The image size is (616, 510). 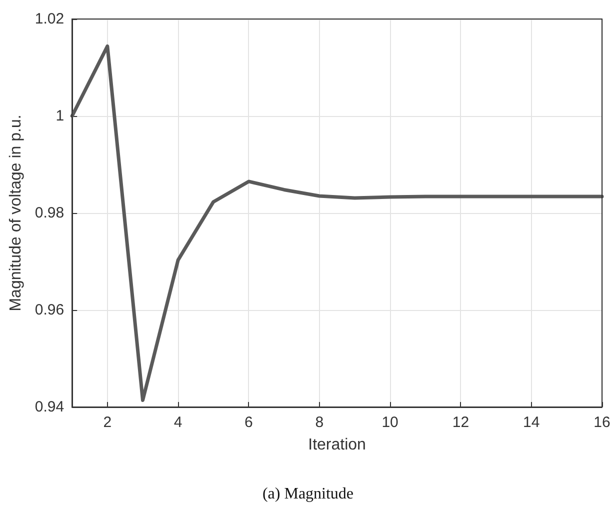 What do you see at coordinates (531, 422) in the screenshot?
I see `x-tick-label: 14` at bounding box center [531, 422].